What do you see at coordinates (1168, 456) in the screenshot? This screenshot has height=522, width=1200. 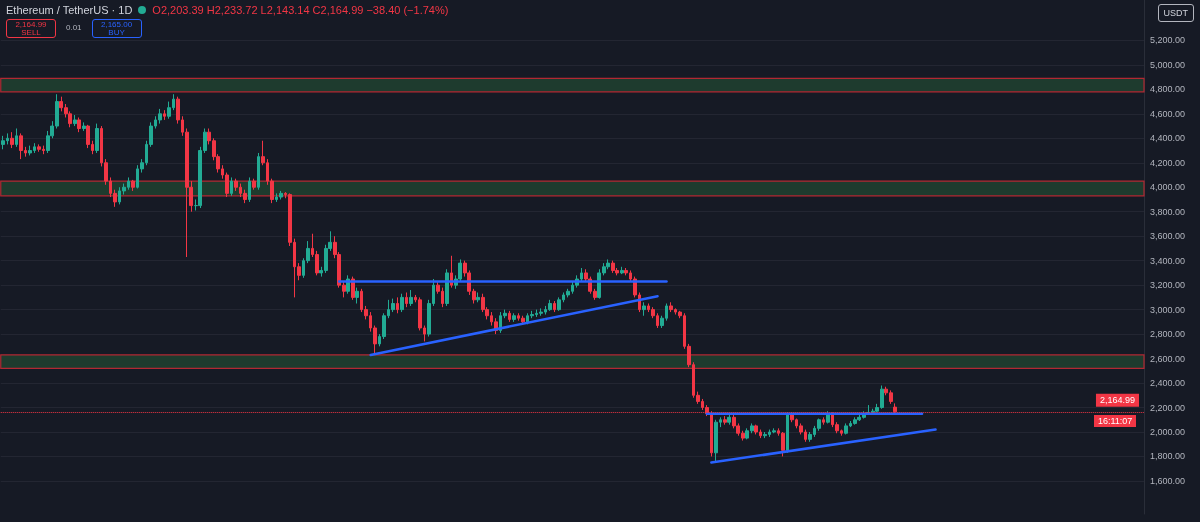 I see `y-tick-label: 1,800.00` at bounding box center [1168, 456].